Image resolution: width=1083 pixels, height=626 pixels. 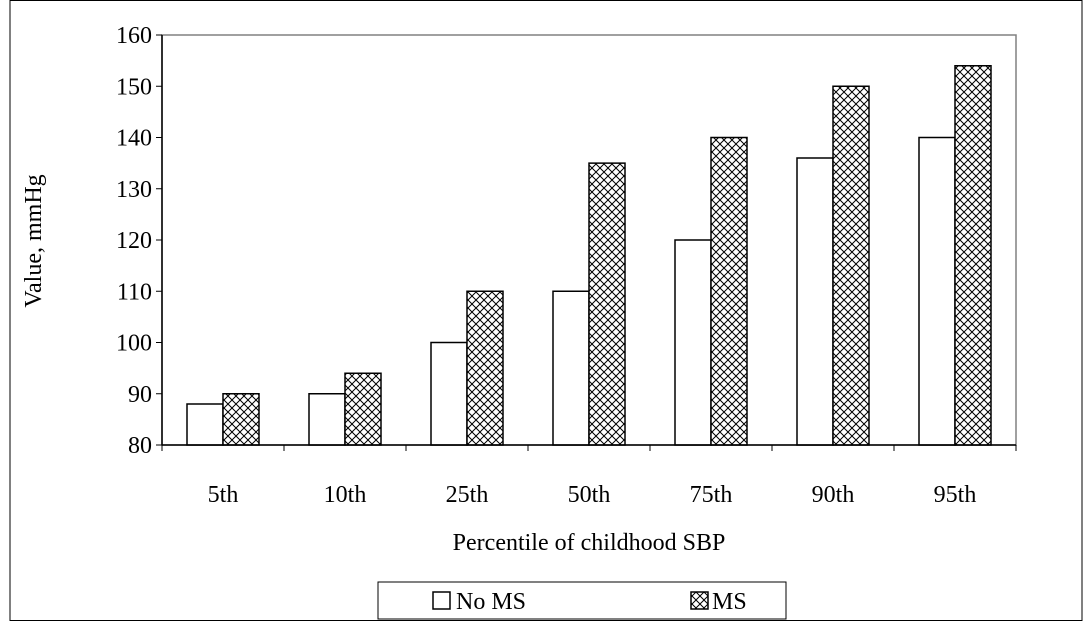 What do you see at coordinates (34, 240) in the screenshot?
I see `y-axis-label: Value, mmHg` at bounding box center [34, 240].